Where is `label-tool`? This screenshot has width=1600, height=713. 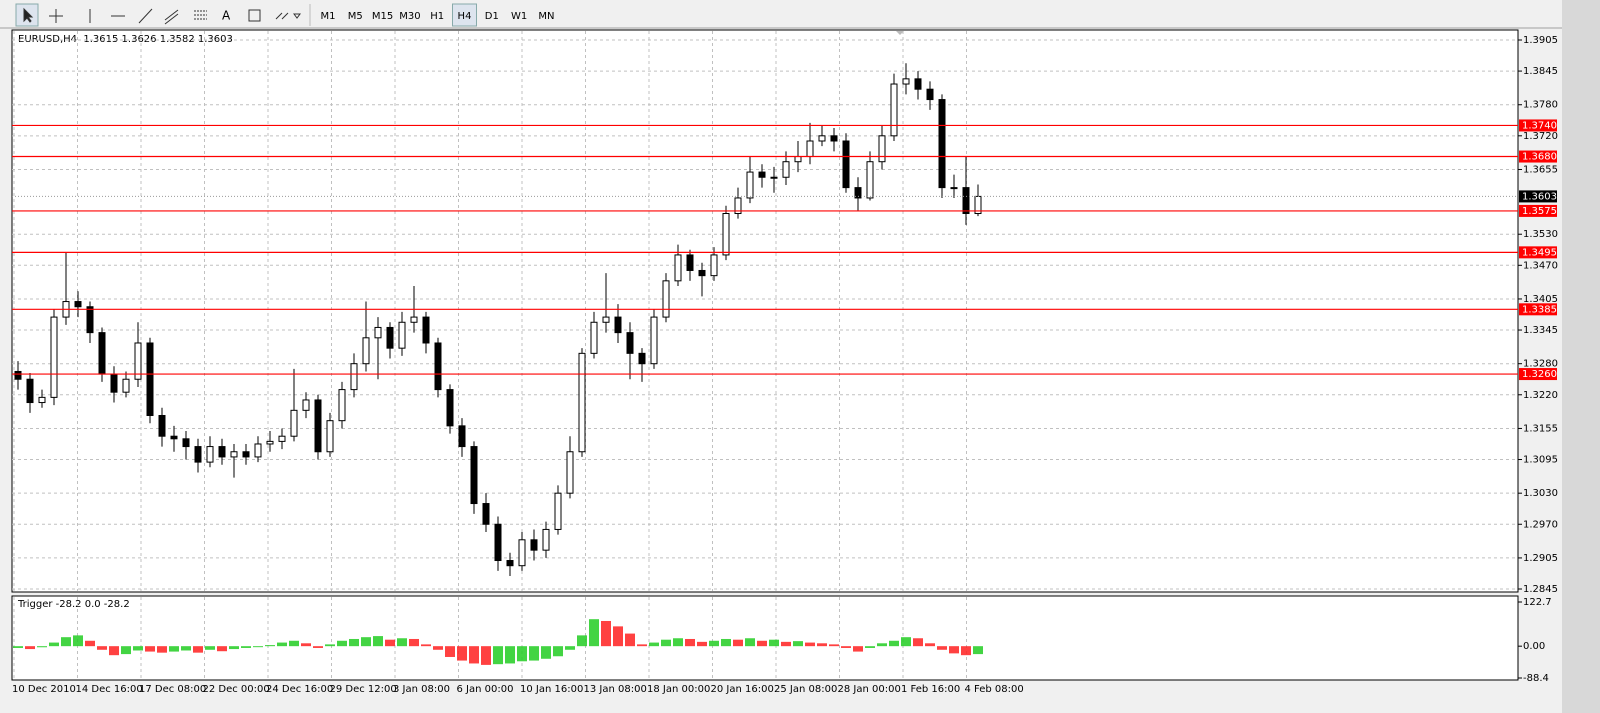
label-tool is located at coordinates (254, 15).